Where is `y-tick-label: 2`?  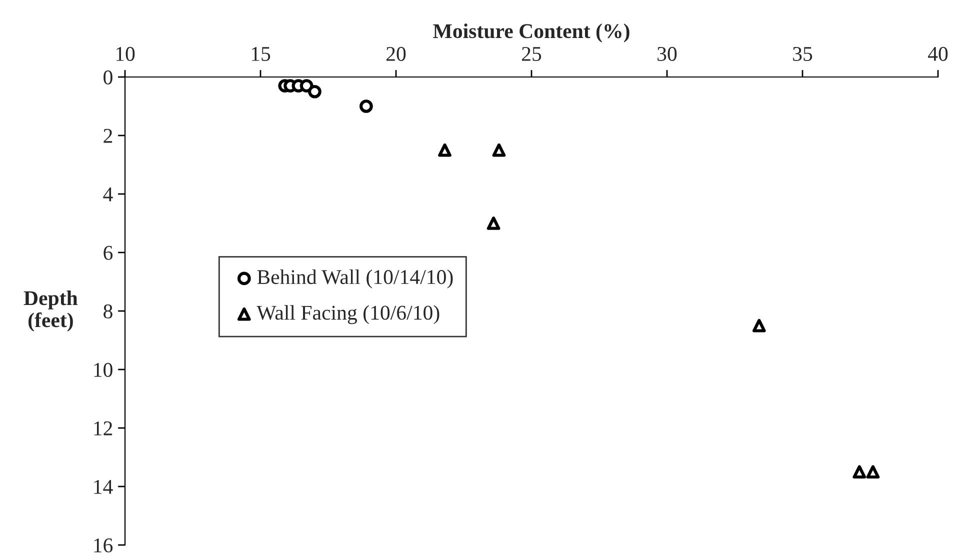 y-tick-label: 2 is located at coordinates (108, 135).